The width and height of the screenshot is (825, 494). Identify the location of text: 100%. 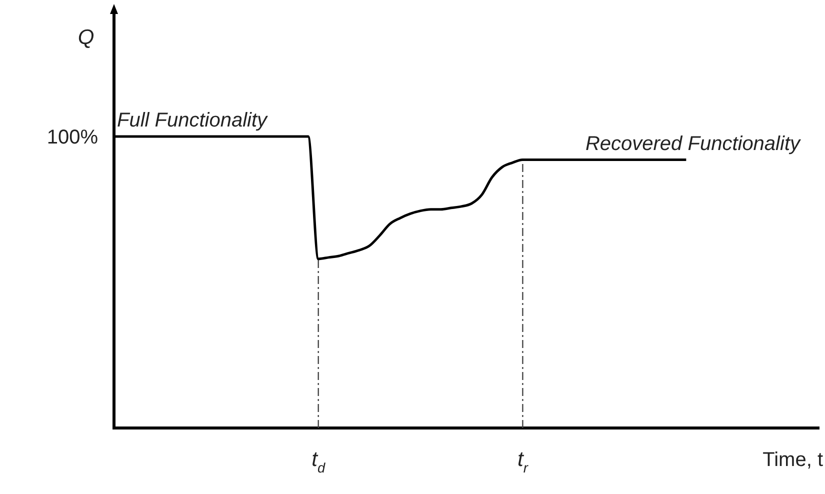
(72, 137).